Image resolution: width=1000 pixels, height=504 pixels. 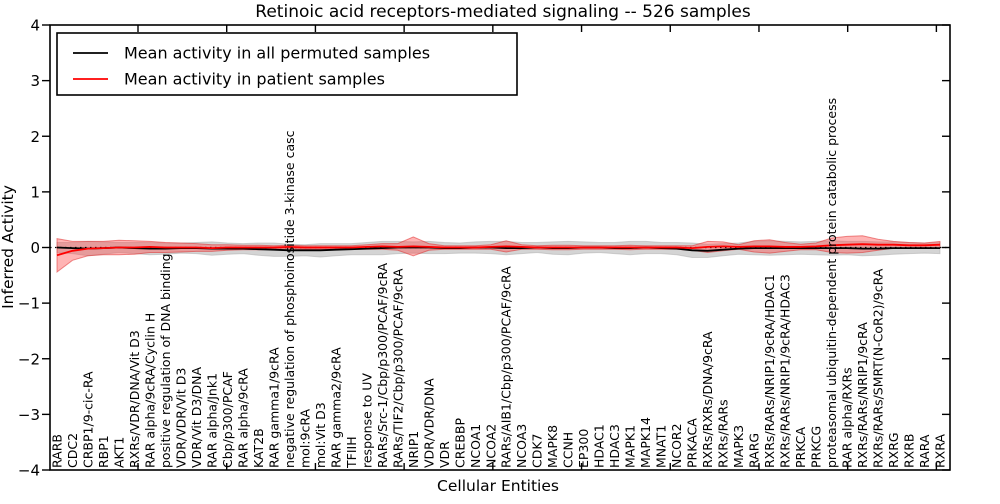 What do you see at coordinates (645, 442) in the screenshot?
I see `x-tick-label: MAPK14` at bounding box center [645, 442].